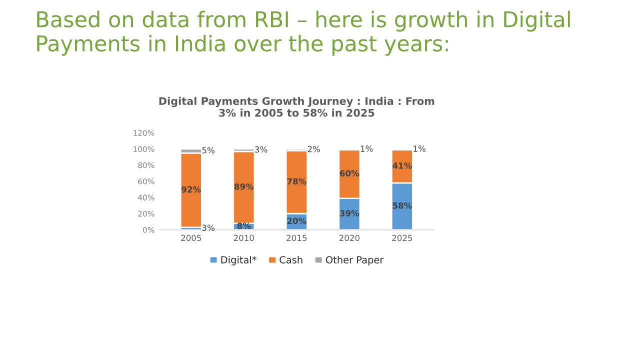 The width and height of the screenshot is (638, 359). Describe the element at coordinates (296, 106) in the screenshot. I see `chart-subtitle: Digital Payments Growth Journey : India : From 3% in 2005 to 58% in 2025` at that location.